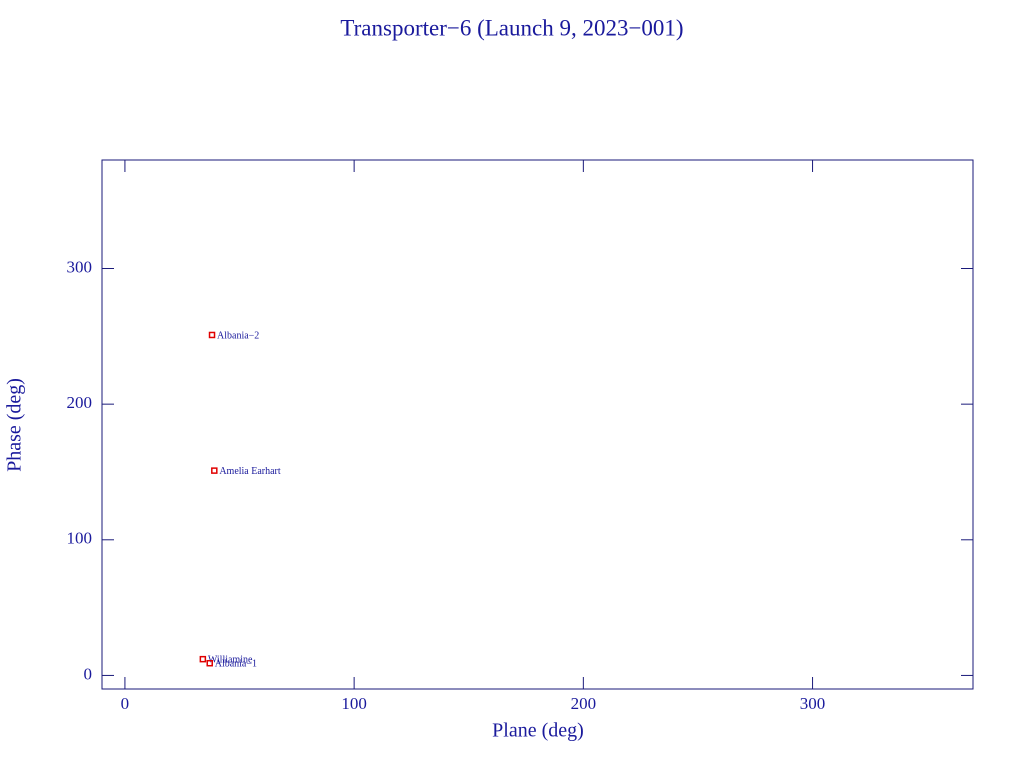 The height and width of the screenshot is (768, 1024). I want to click on x-tick-label: 300, so click(813, 703).